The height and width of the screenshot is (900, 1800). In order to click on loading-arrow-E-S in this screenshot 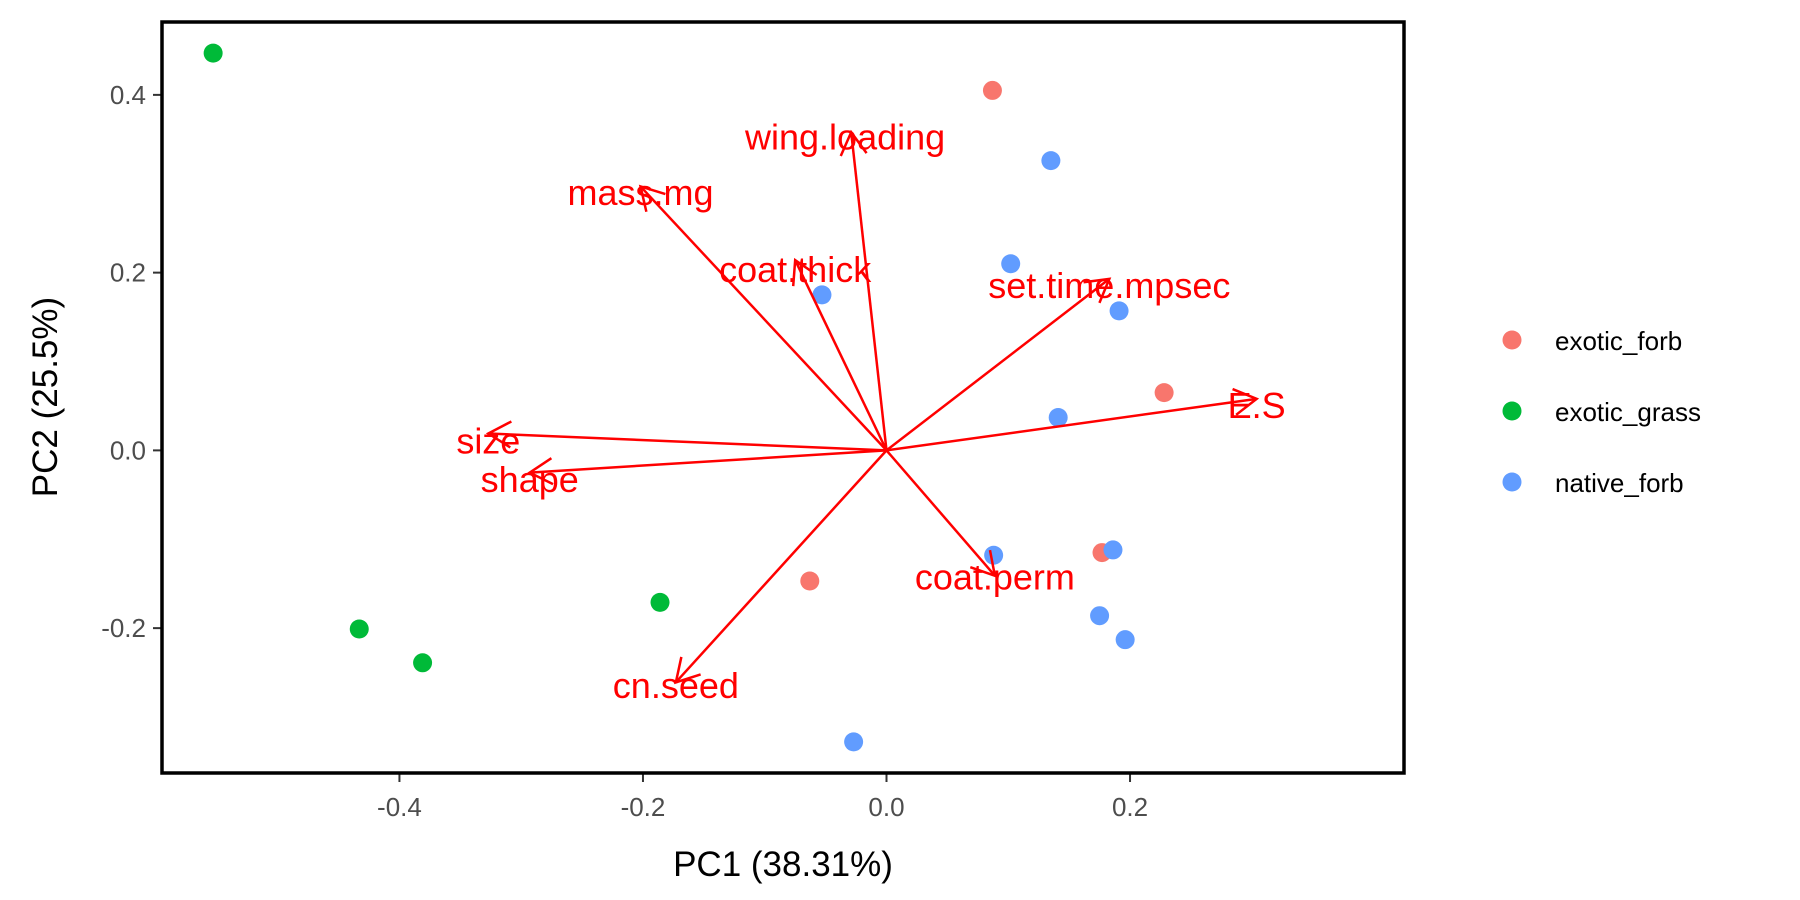, I will do `click(1073, 419)`.